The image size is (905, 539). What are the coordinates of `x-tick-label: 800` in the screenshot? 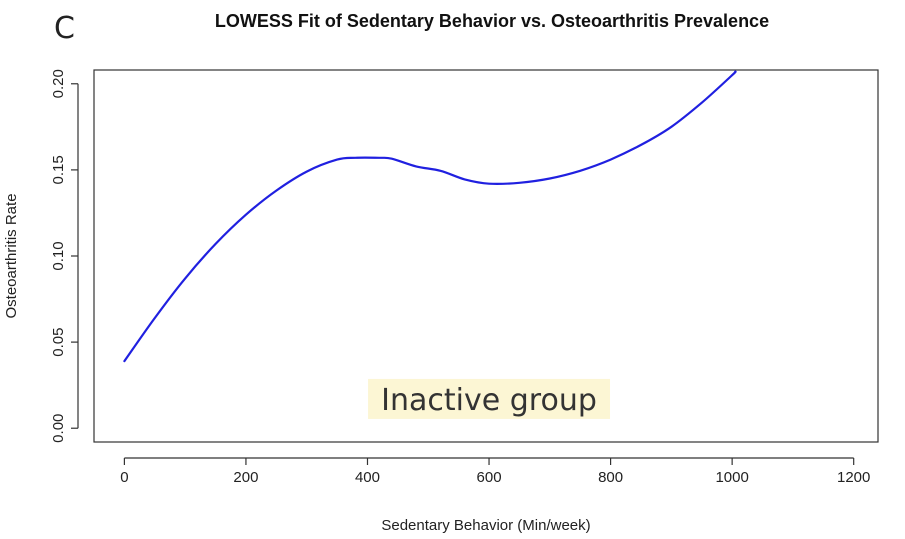 It's located at (610, 477).